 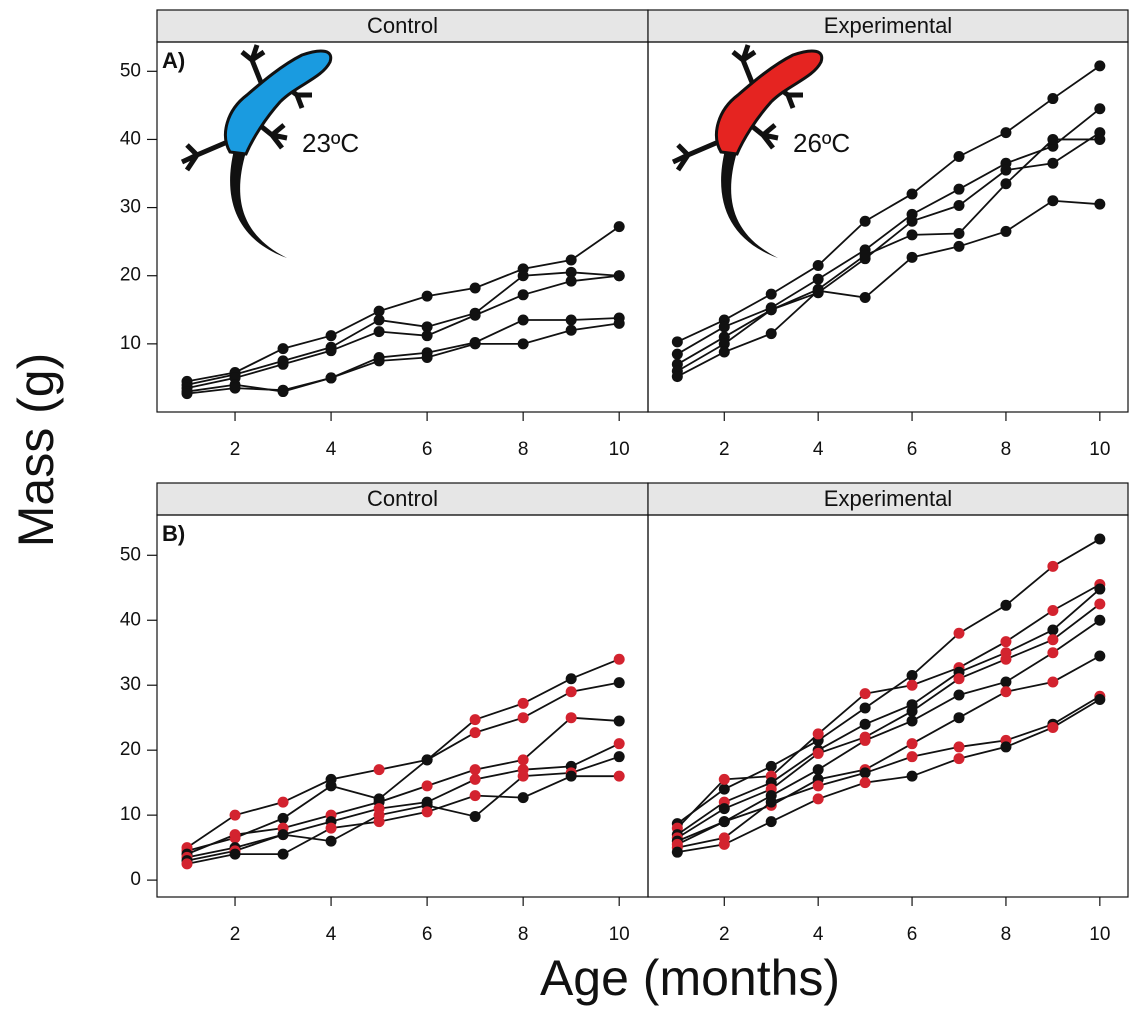 What do you see at coordinates (130, 749) in the screenshot?
I see `y-tick-label: 20` at bounding box center [130, 749].